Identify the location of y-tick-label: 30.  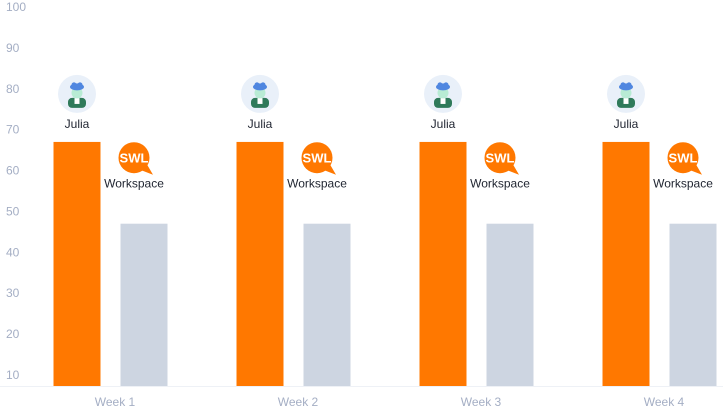
(13, 293).